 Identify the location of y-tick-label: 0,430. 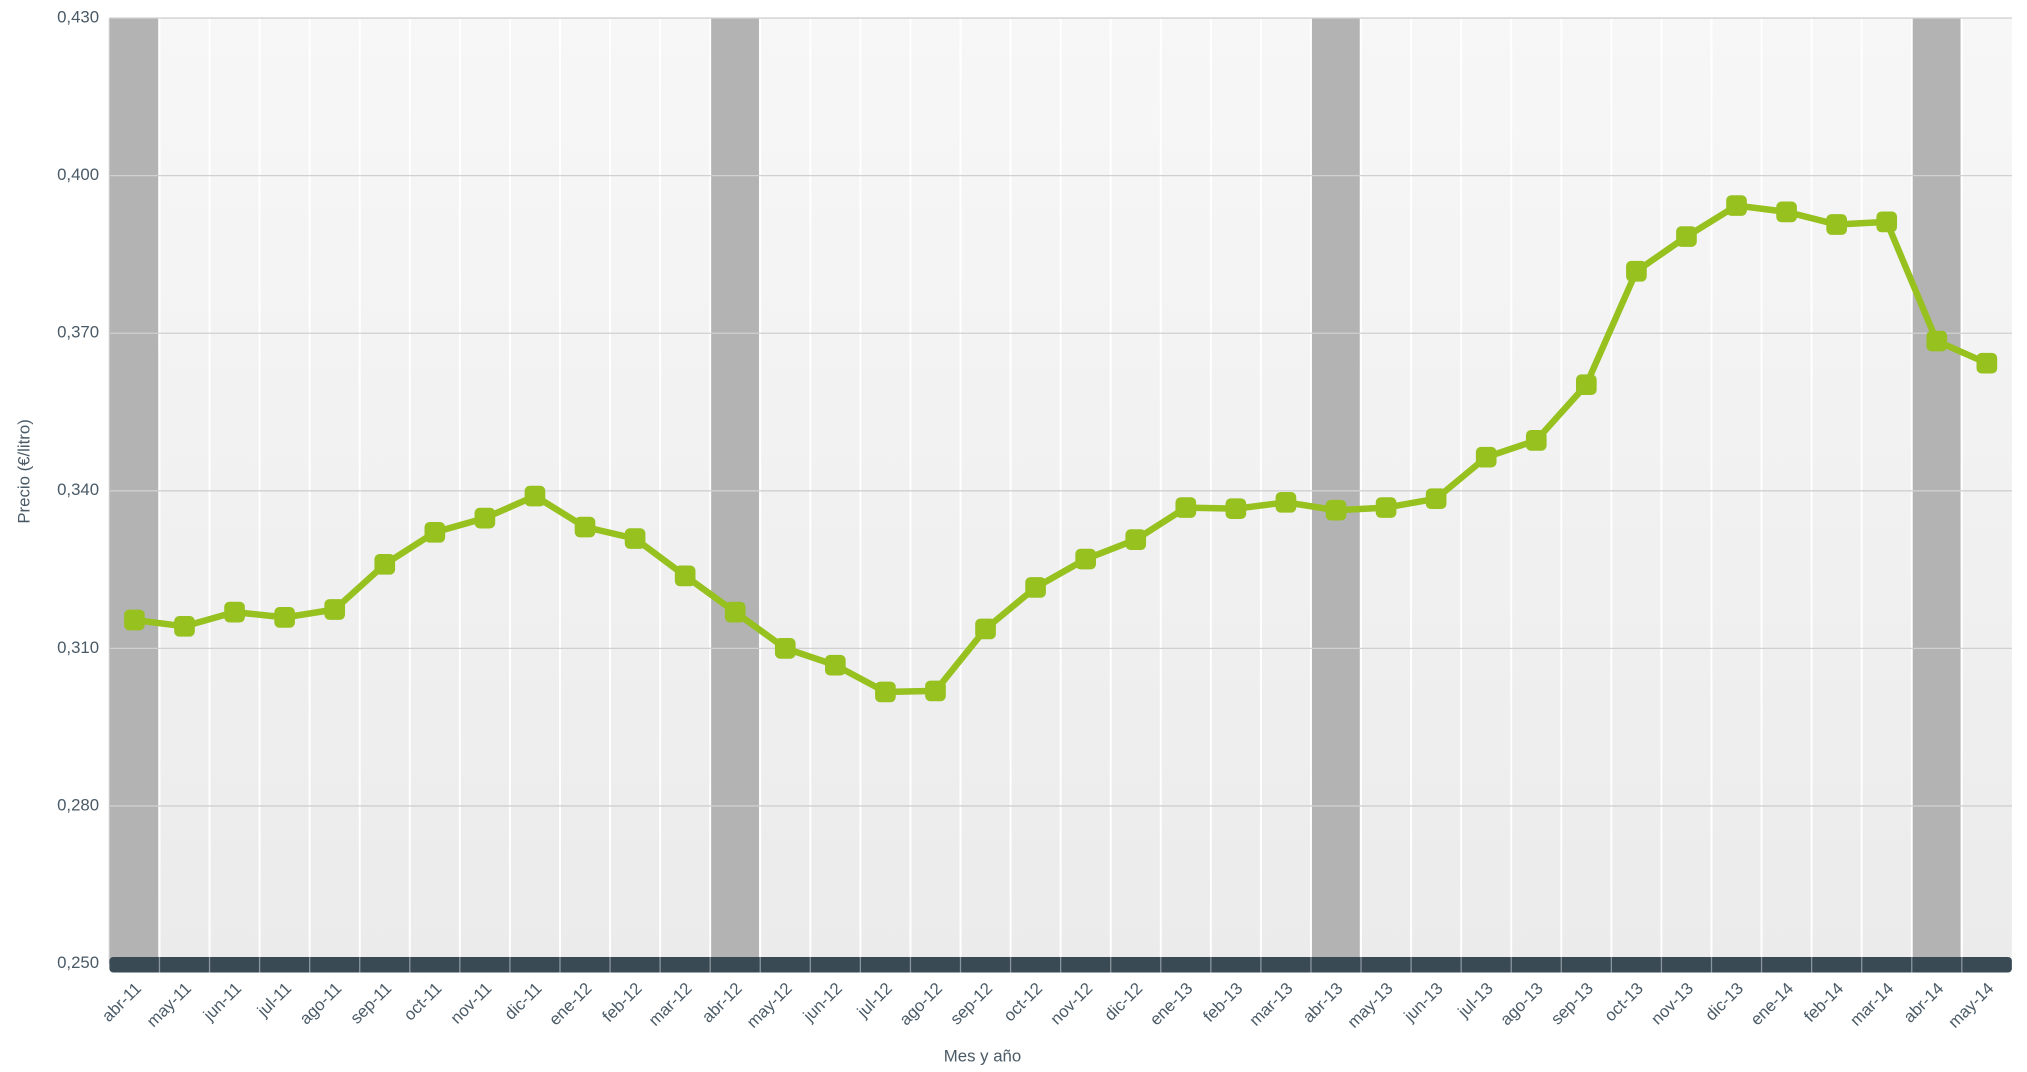
(78, 17).